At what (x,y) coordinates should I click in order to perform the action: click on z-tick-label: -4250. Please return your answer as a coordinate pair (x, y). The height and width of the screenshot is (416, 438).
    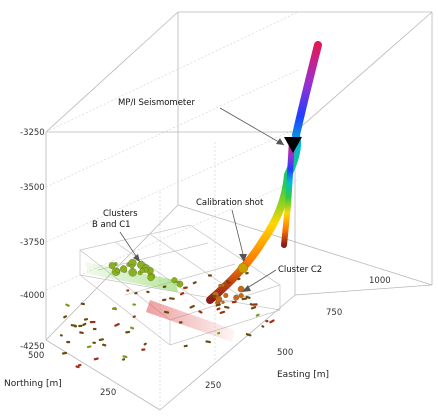
    Looking at the image, I should click on (32, 347).